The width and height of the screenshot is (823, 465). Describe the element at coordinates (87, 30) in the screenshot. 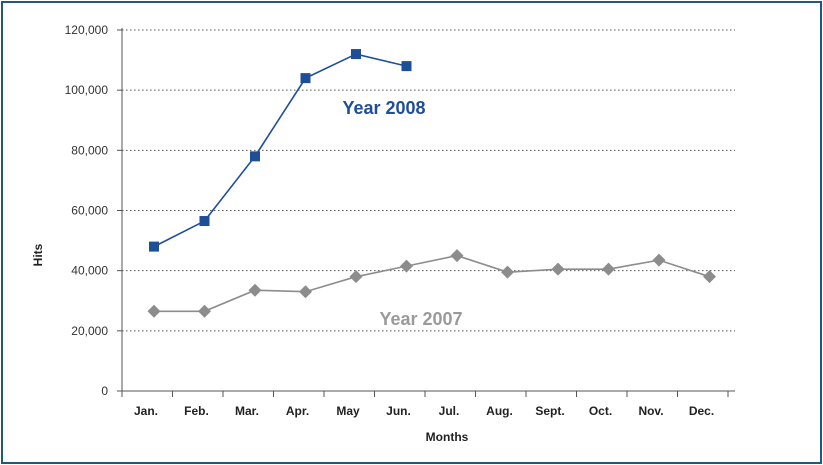

I see `y-tick-label: 120,000` at that location.